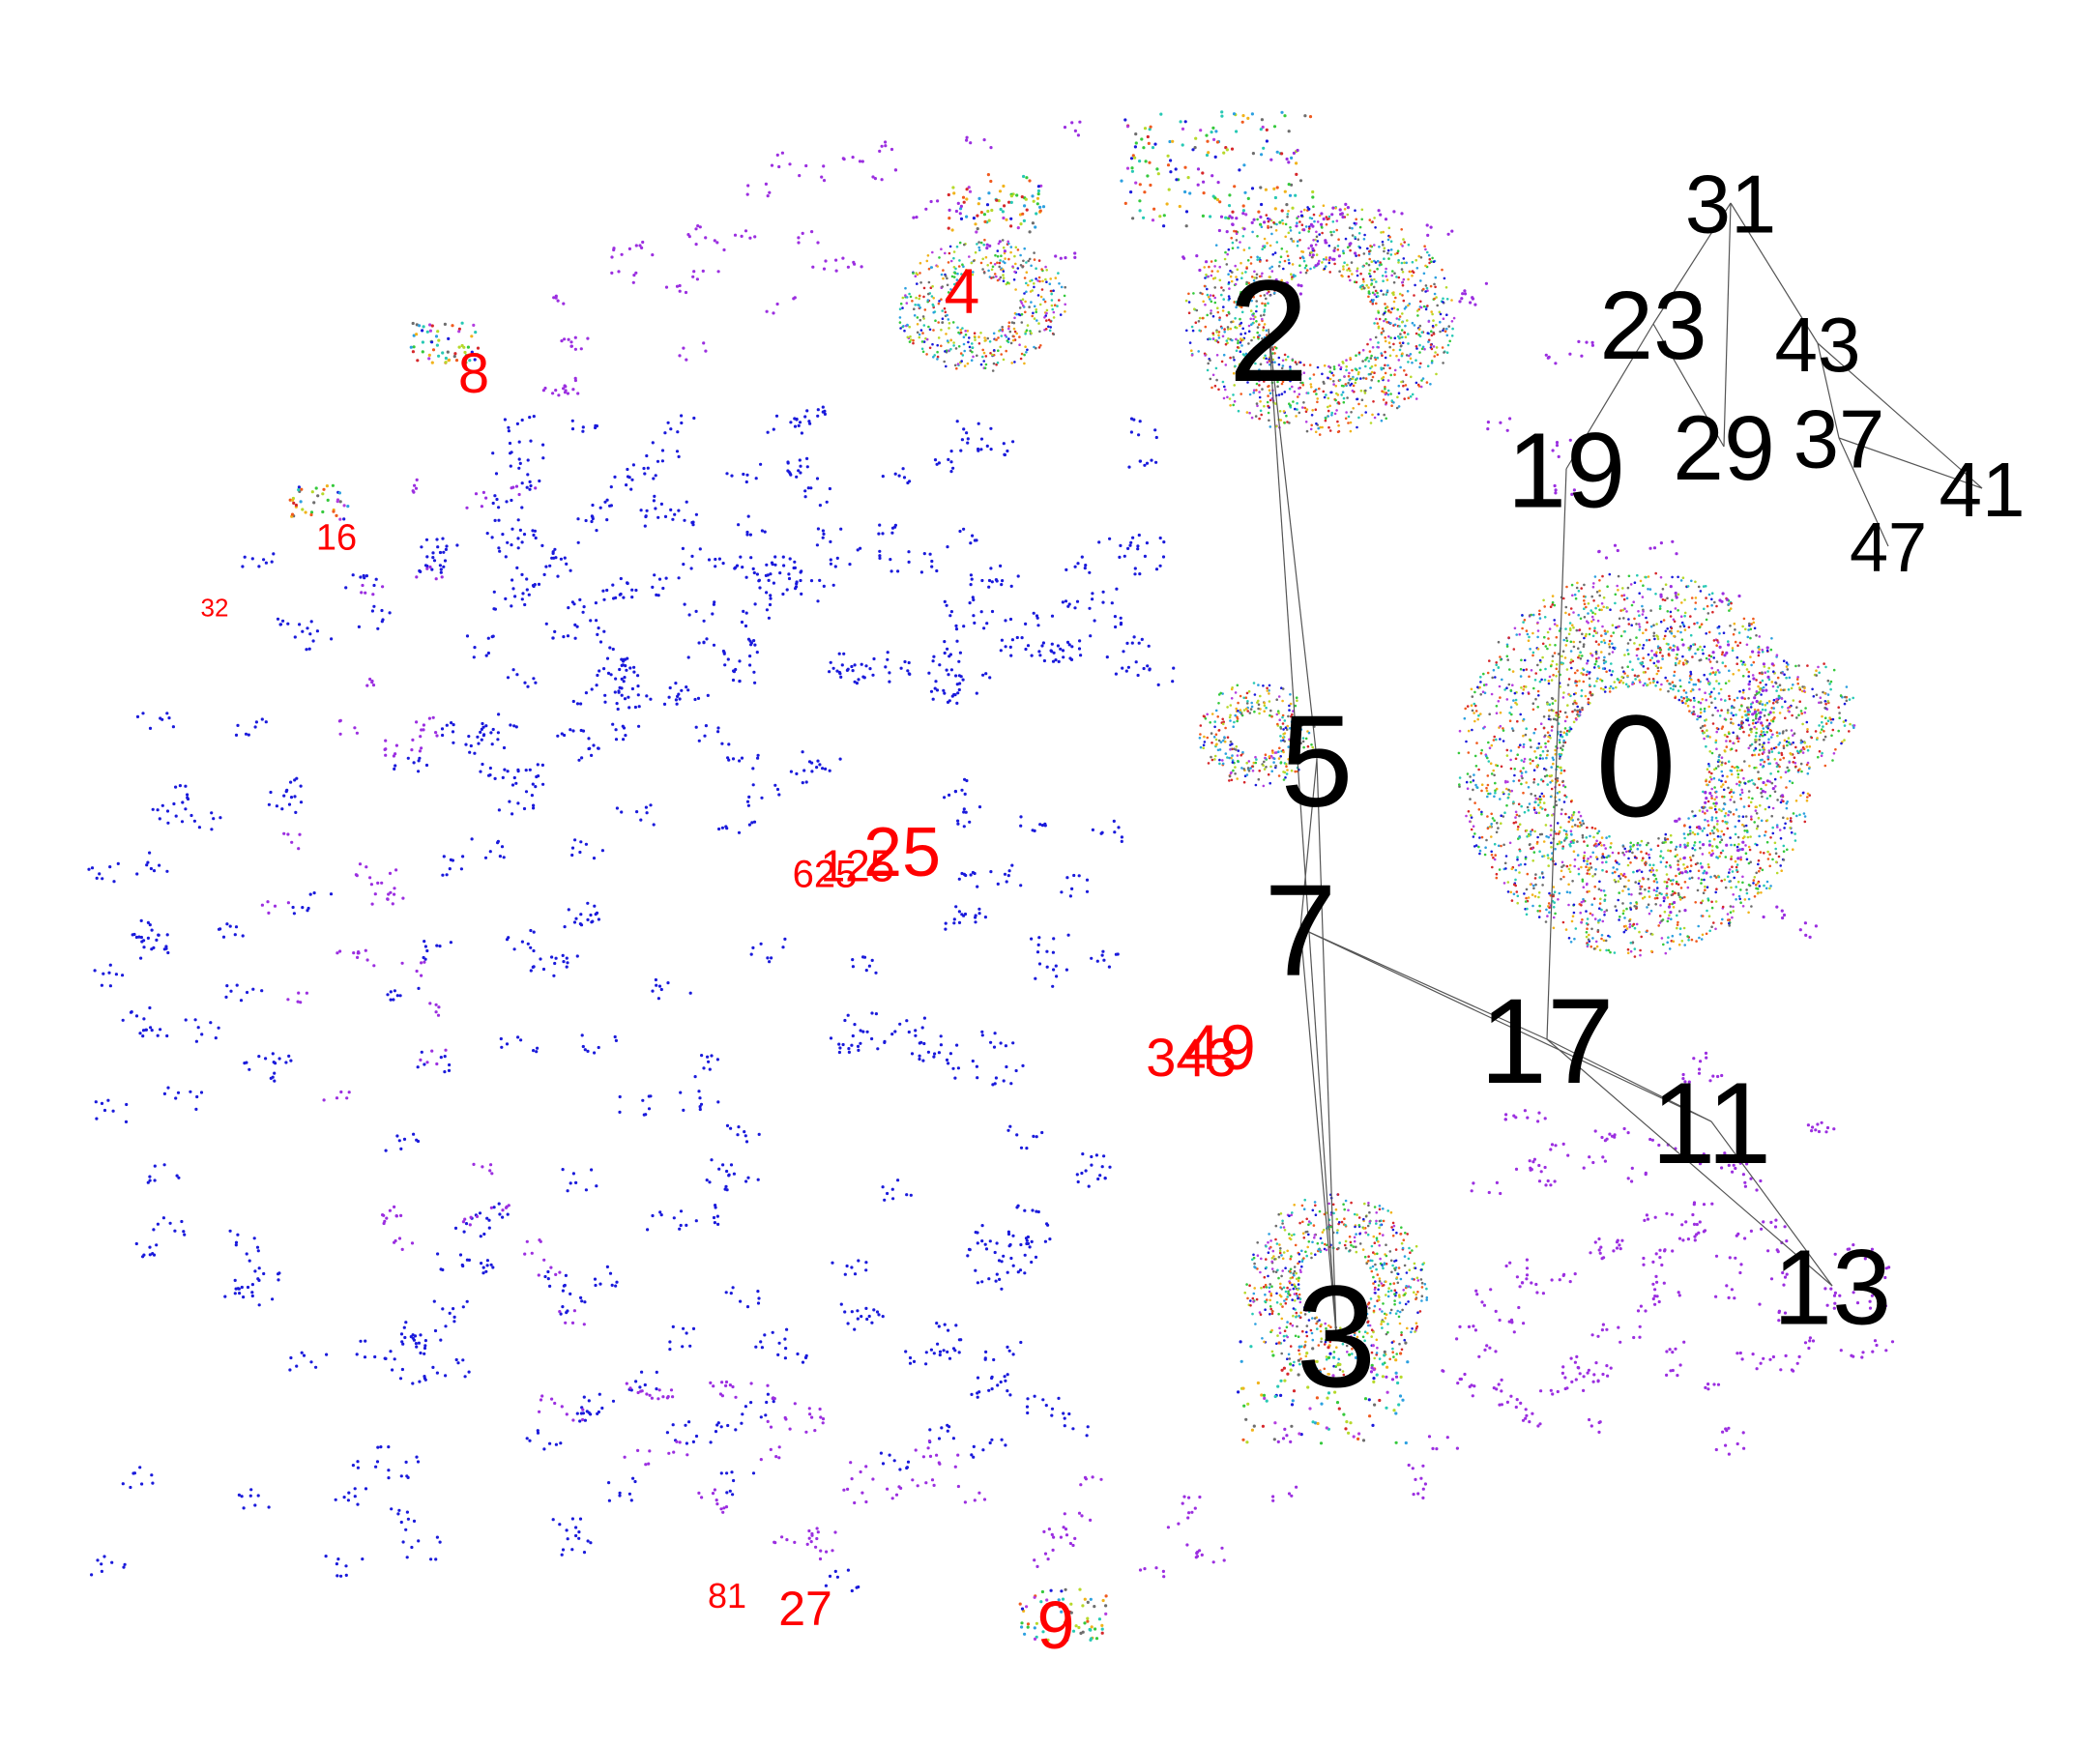 The height and width of the screenshot is (1746, 2100). Describe the element at coordinates (1300, 931) in the screenshot. I see `node-label-7: 7` at that location.